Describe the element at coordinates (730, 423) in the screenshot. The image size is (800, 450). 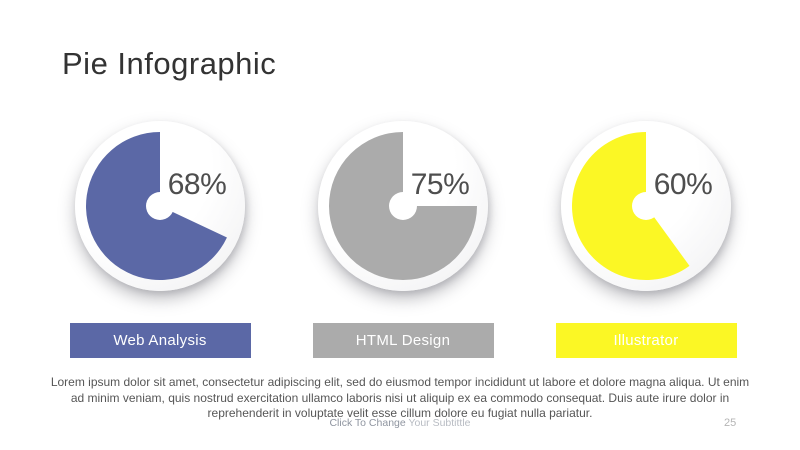
I see `page-number: 25` at that location.